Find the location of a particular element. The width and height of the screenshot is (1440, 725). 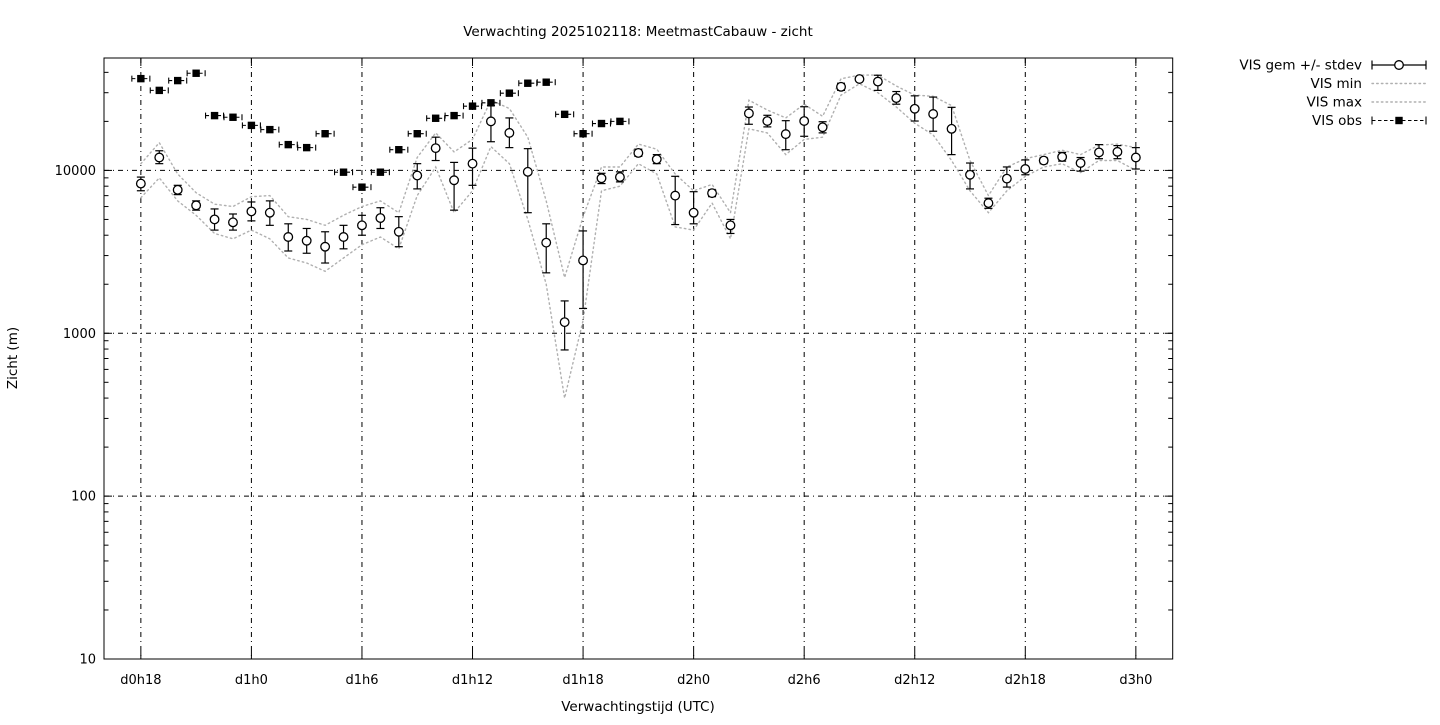

x-tick-label: d1h18 is located at coordinates (582, 680).